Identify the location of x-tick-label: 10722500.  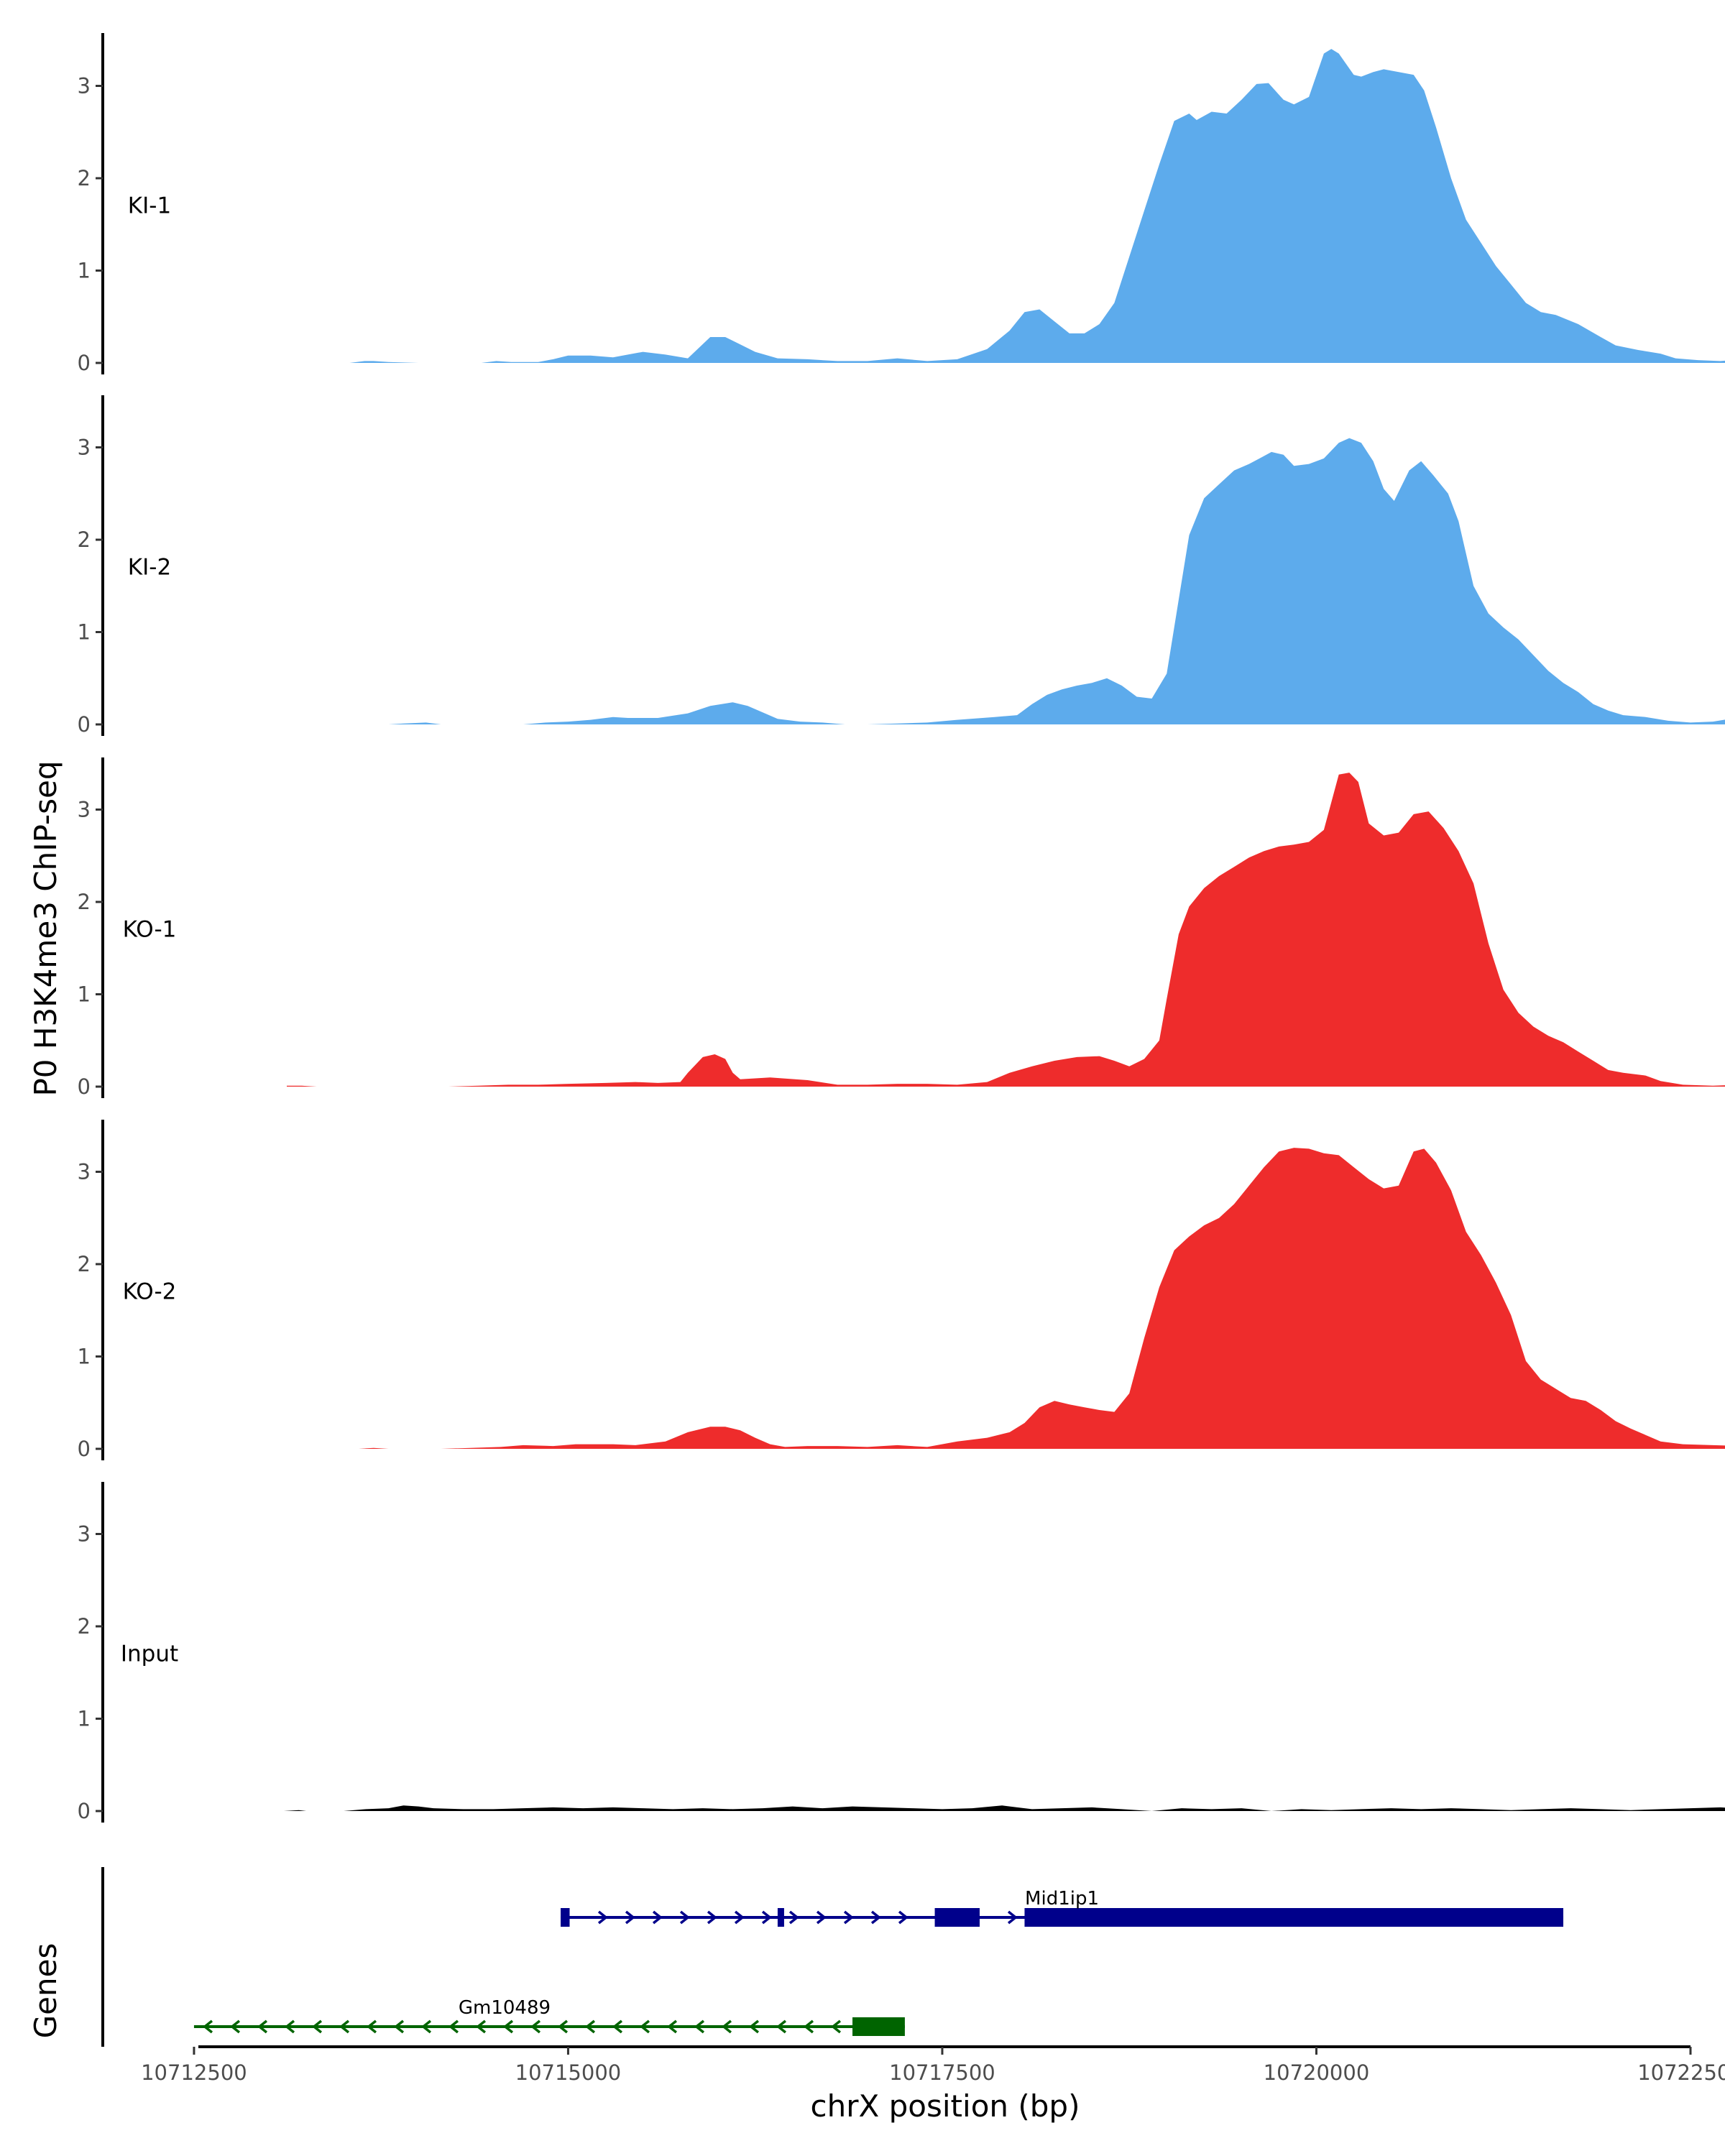
(1681, 2072).